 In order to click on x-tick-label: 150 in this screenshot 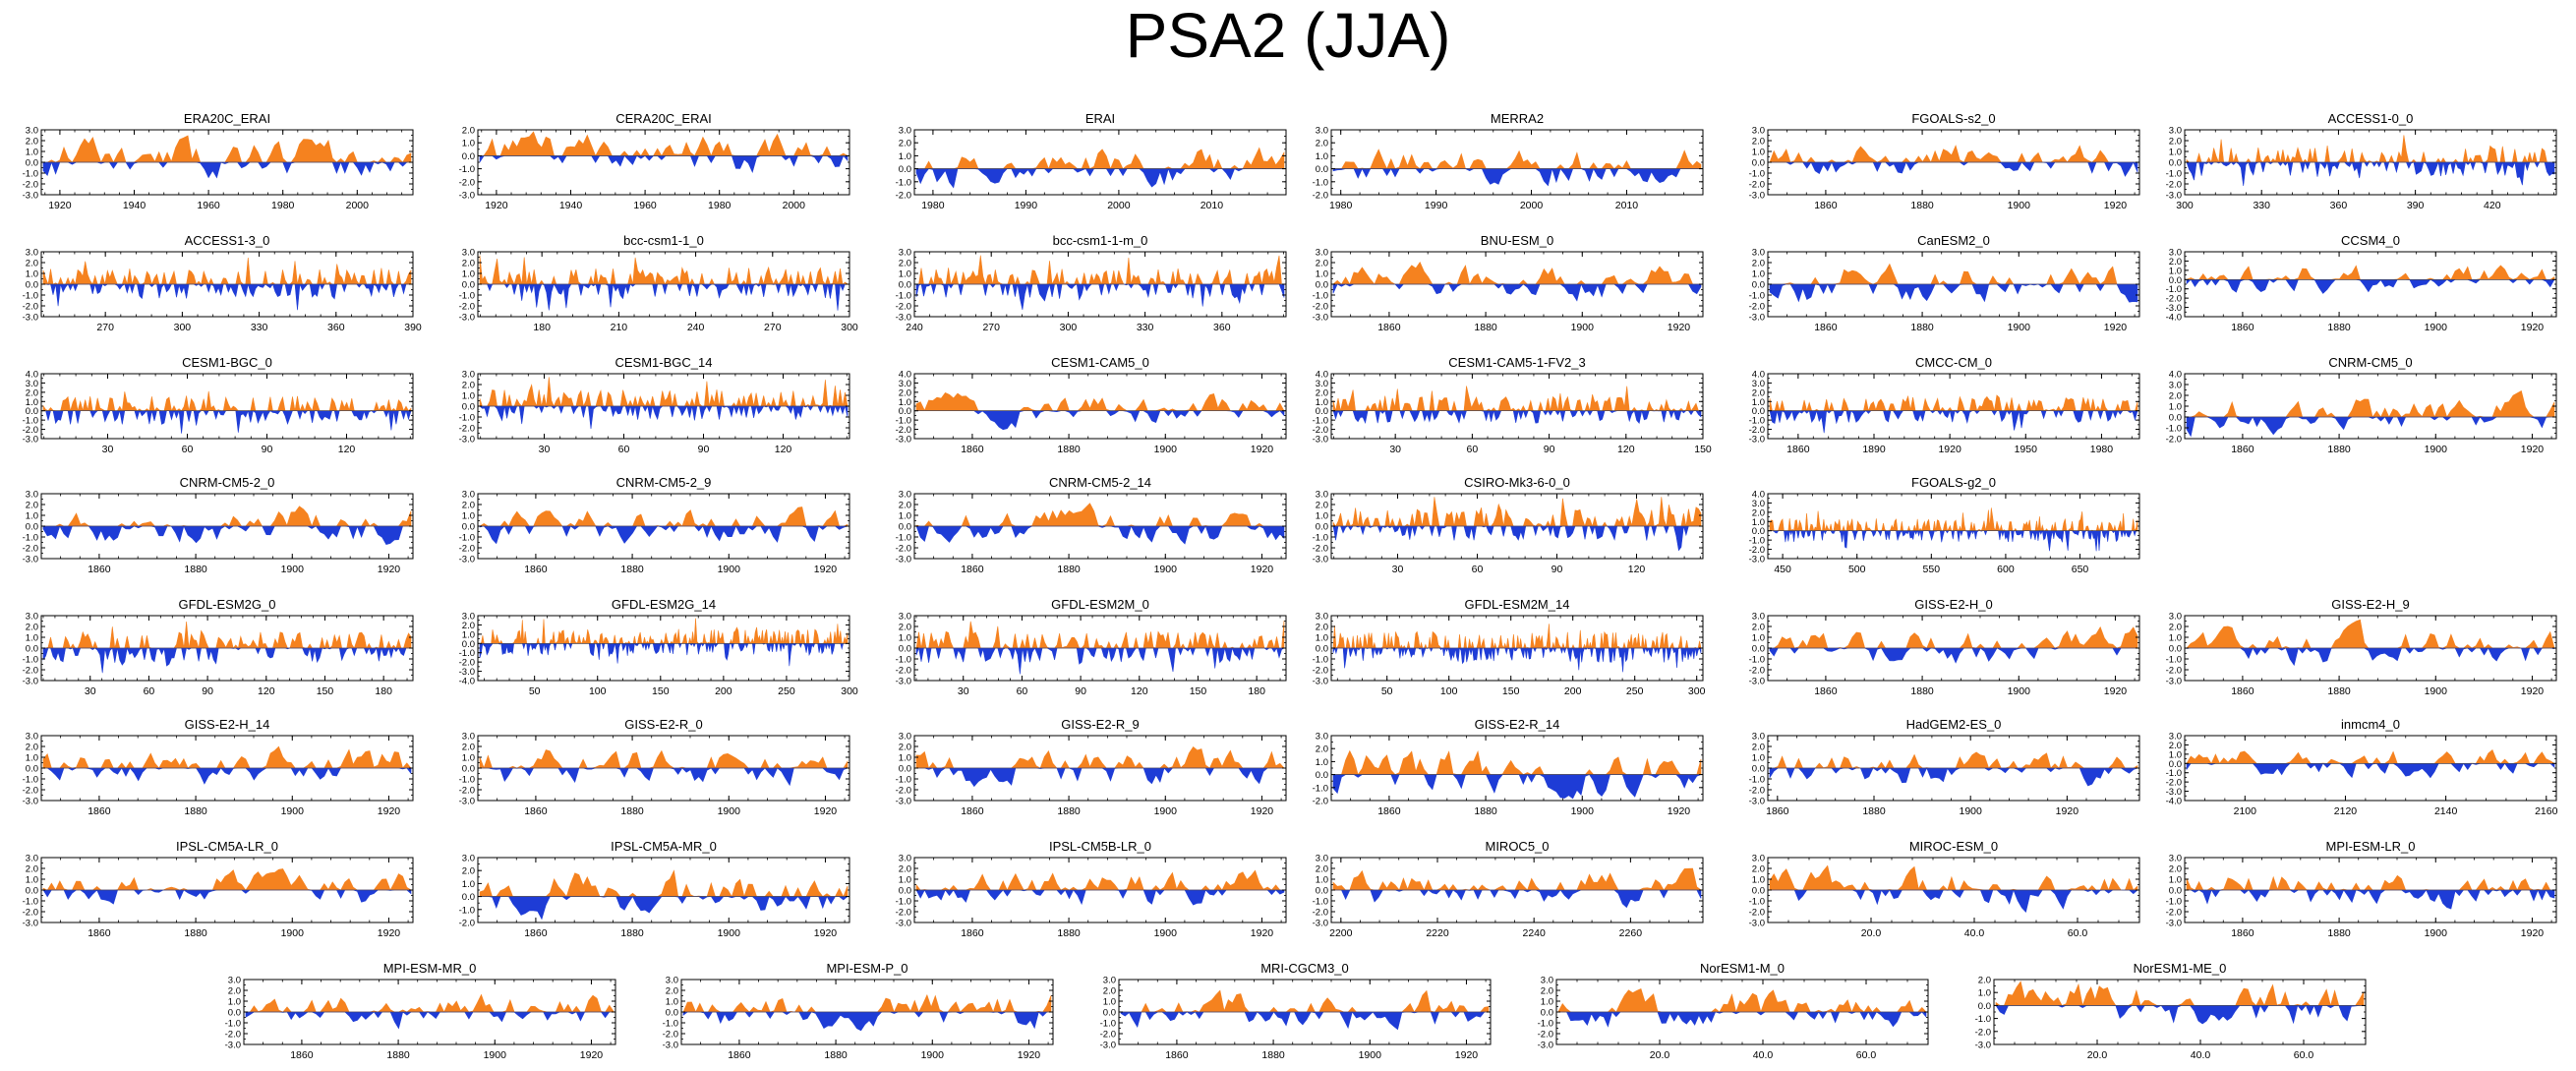, I will do `click(1703, 449)`.